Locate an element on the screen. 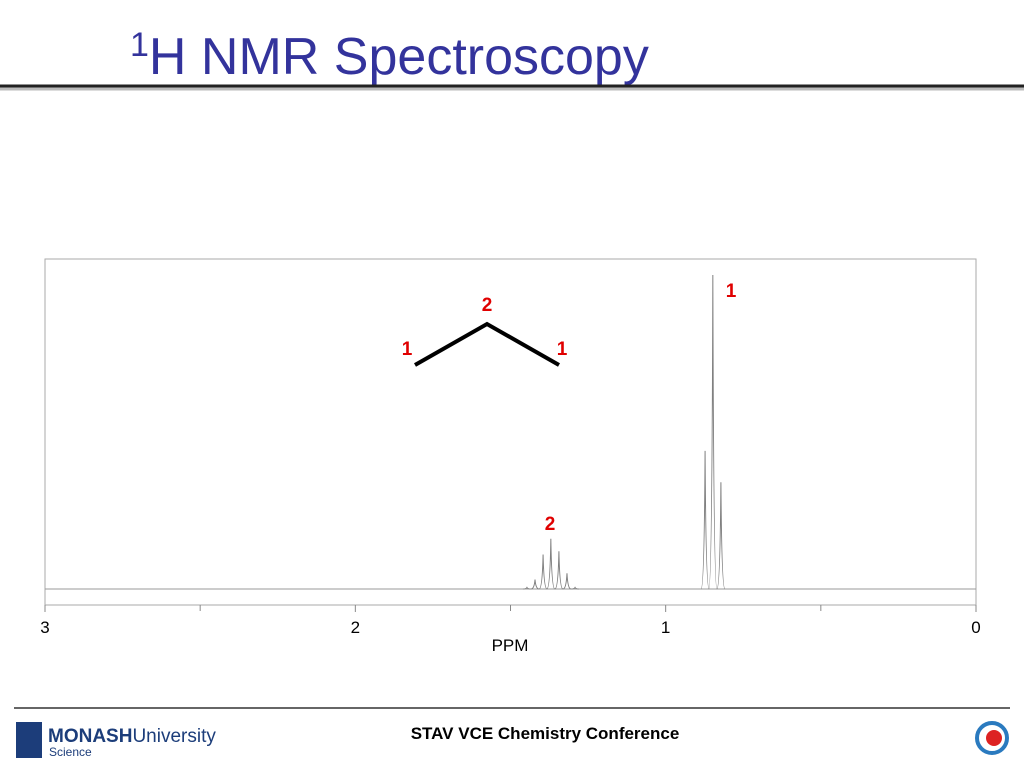 This screenshot has width=1024, height=768. corner-logo-dot is located at coordinates (994, 738).